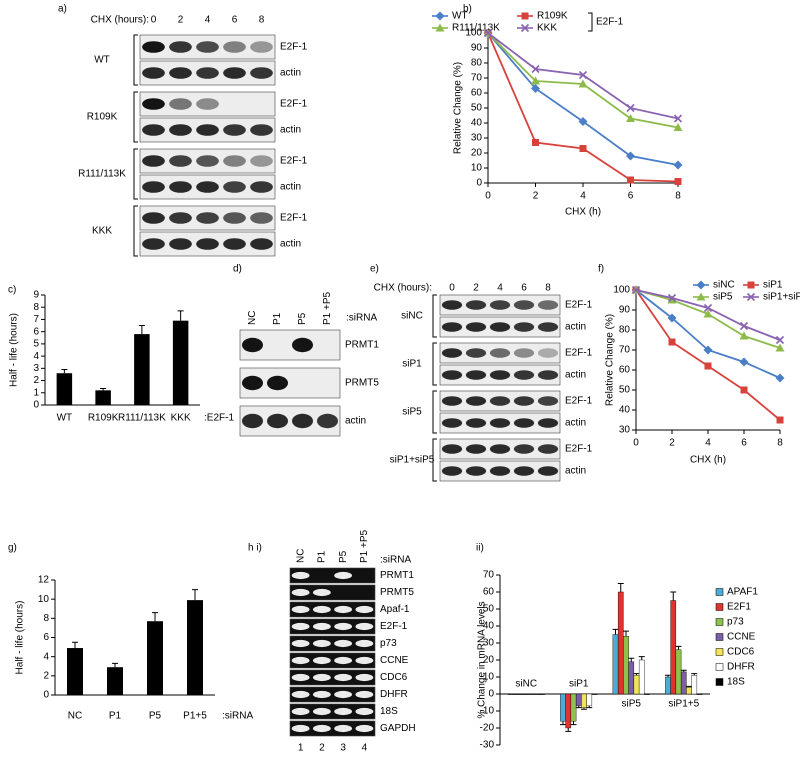 Image resolution: width=800 pixels, height=761 pixels. What do you see at coordinates (632, 704) in the screenshot?
I see `category-label: siP5` at bounding box center [632, 704].